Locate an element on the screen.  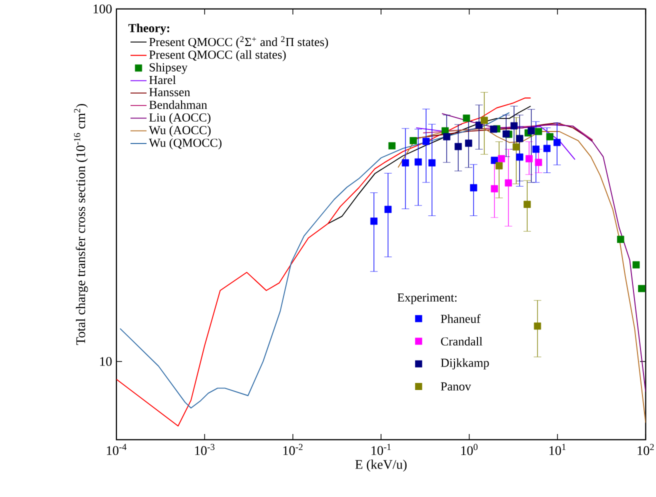
legend-title: Theory: is located at coordinates (149, 29).